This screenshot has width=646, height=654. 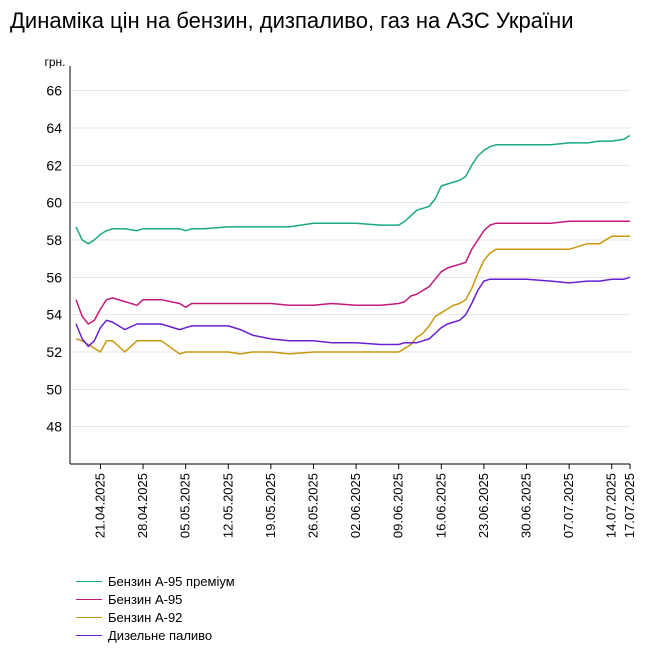 What do you see at coordinates (568, 505) in the screenshot?
I see `x-tick-label: 07.07.2025` at bounding box center [568, 505].